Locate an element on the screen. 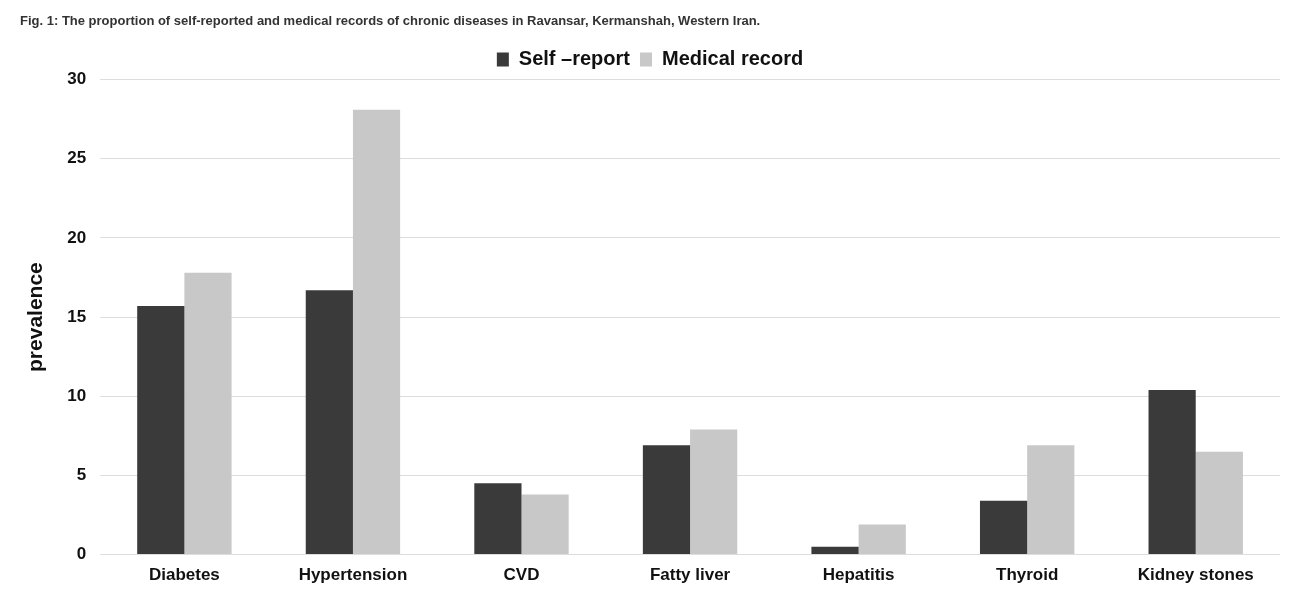  y-axis-title: prevalence is located at coordinates (35, 317).